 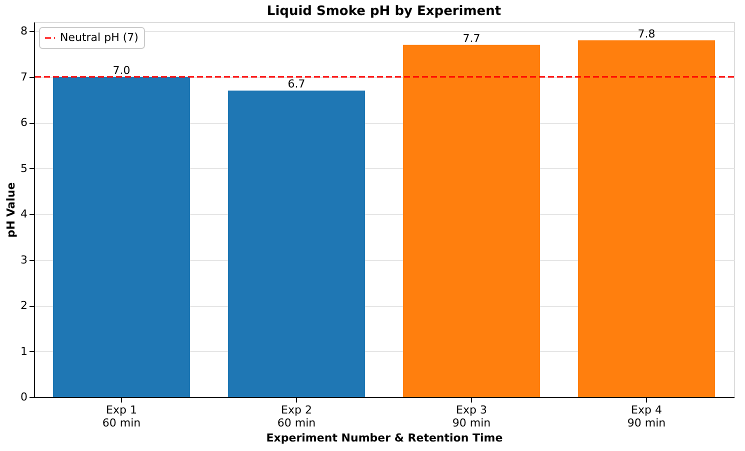 I want to click on data-label: 7.8, so click(x=647, y=33).